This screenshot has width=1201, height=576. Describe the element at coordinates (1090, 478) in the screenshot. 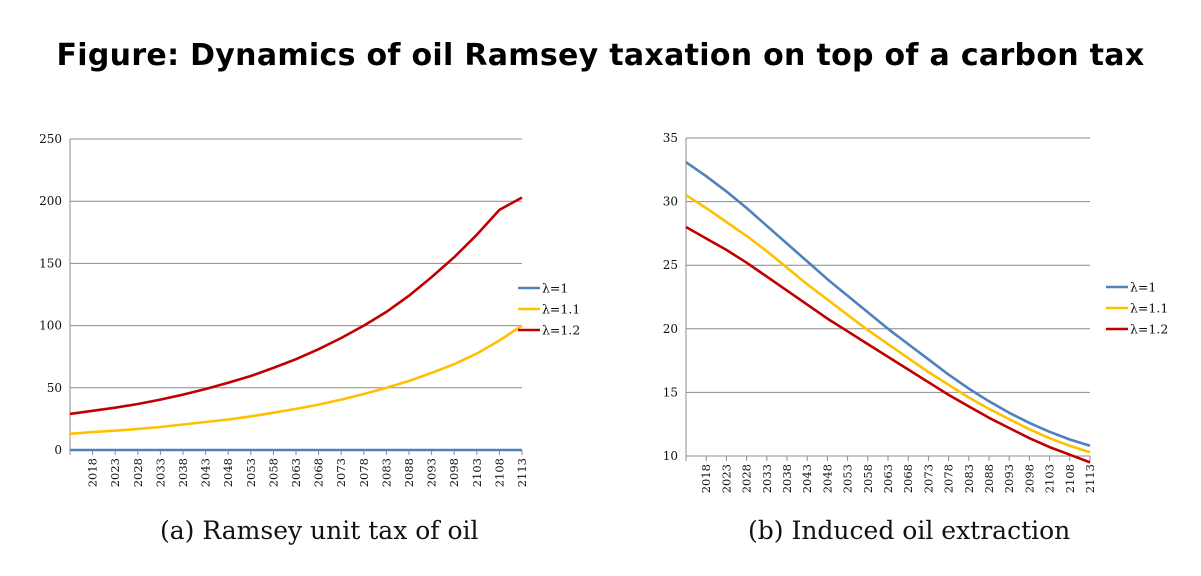

I see `chart-b-x-tick-label: 2113` at that location.